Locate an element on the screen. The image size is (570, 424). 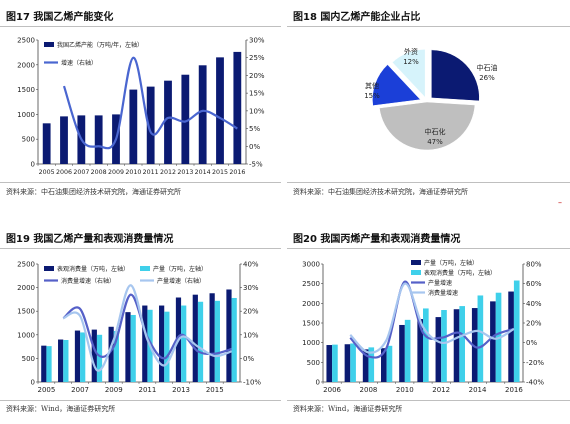
legend-label: 消费量增速 is located at coordinates (443, 293).